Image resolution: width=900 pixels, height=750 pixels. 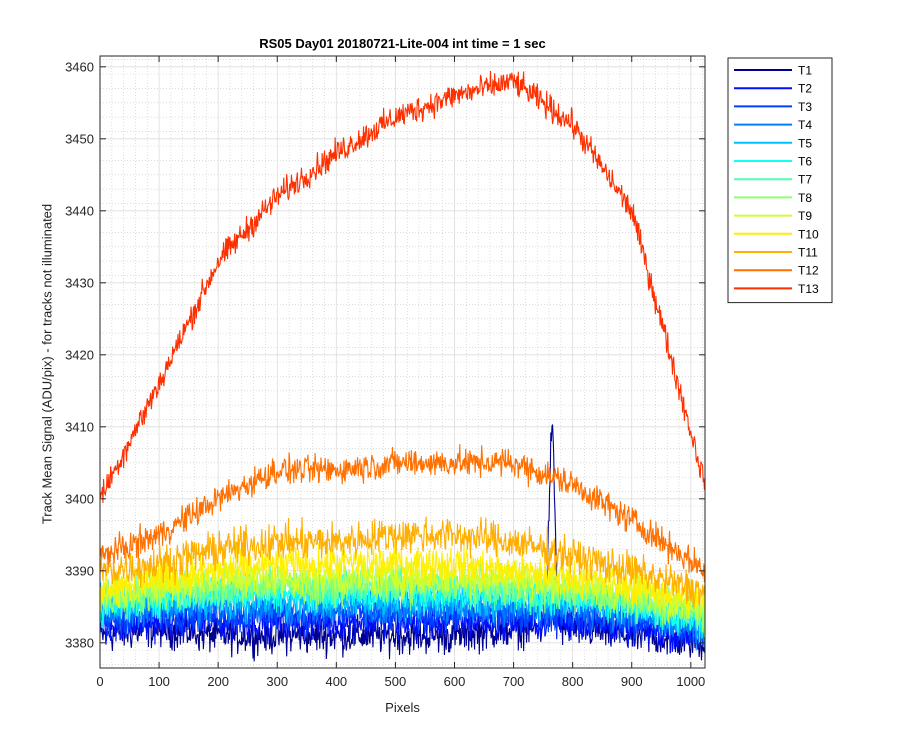 What do you see at coordinates (79, 498) in the screenshot?
I see `y-tick-label: 3400` at bounding box center [79, 498].